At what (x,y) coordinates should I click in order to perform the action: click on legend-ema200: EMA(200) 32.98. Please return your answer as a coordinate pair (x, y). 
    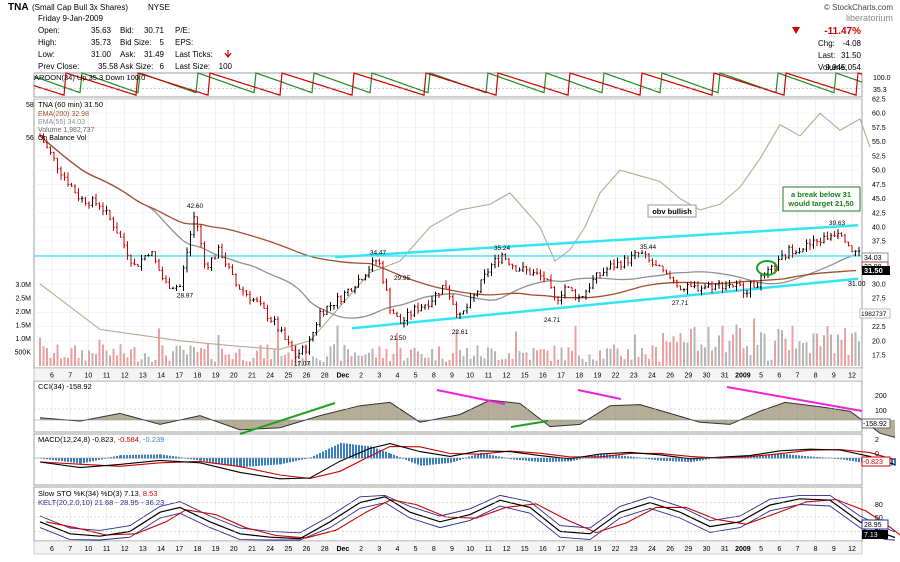
    Looking at the image, I should click on (63, 114).